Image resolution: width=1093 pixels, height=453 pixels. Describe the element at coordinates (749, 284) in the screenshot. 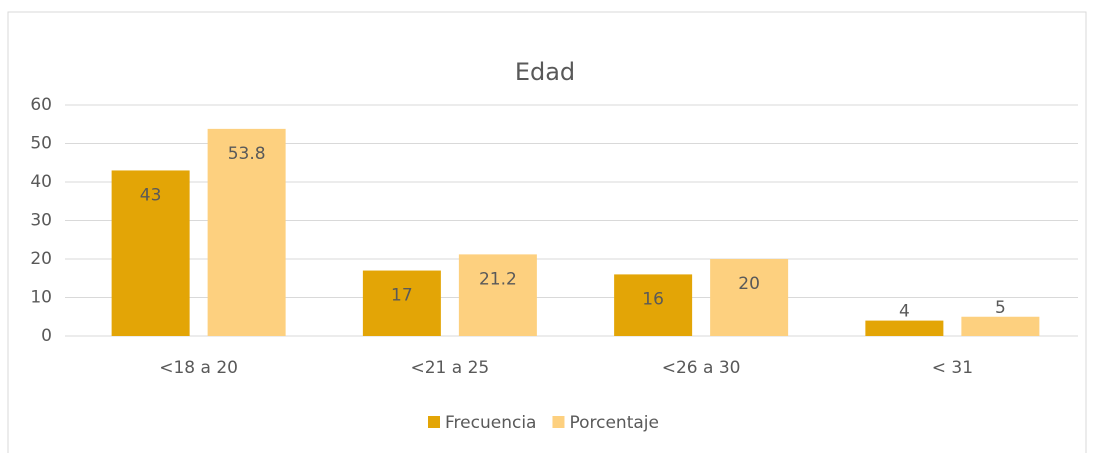

I see `data-label: 20` at that location.